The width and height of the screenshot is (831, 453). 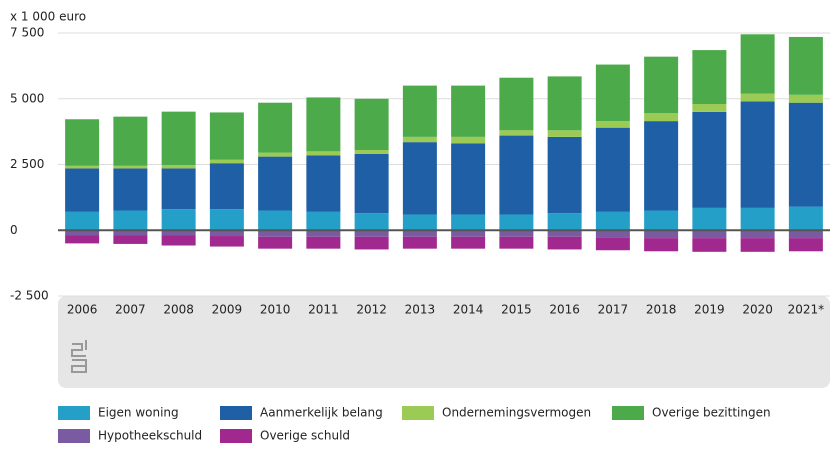 I want to click on y-axis-label: x 1 000 euro, so click(x=48, y=17).